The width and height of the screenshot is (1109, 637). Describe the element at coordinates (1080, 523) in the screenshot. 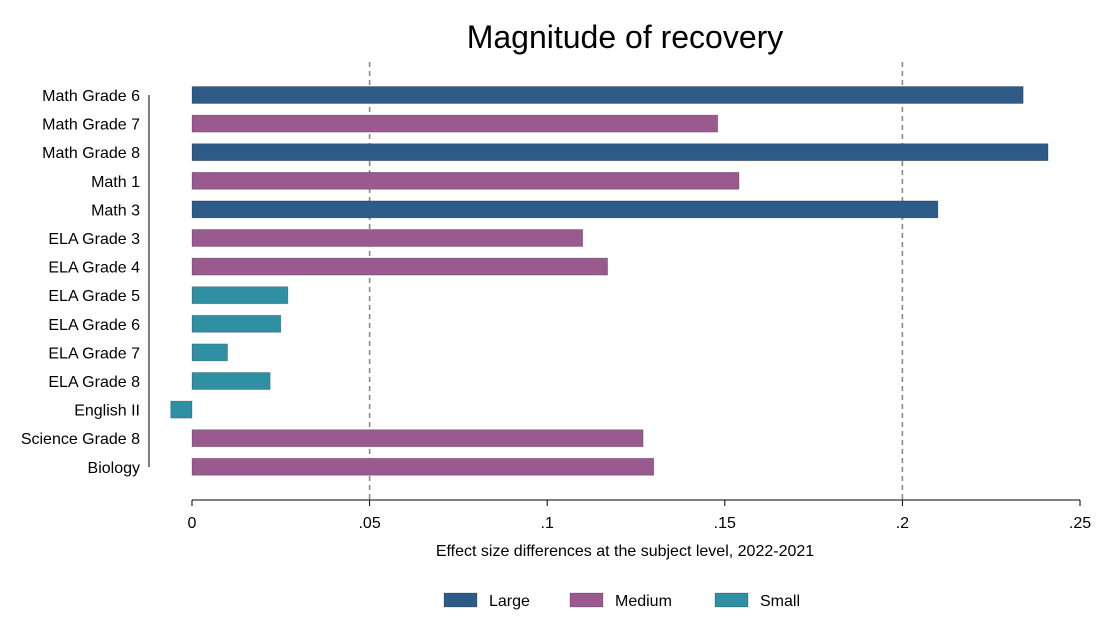

I see `x-tick-label-5: .25` at that location.